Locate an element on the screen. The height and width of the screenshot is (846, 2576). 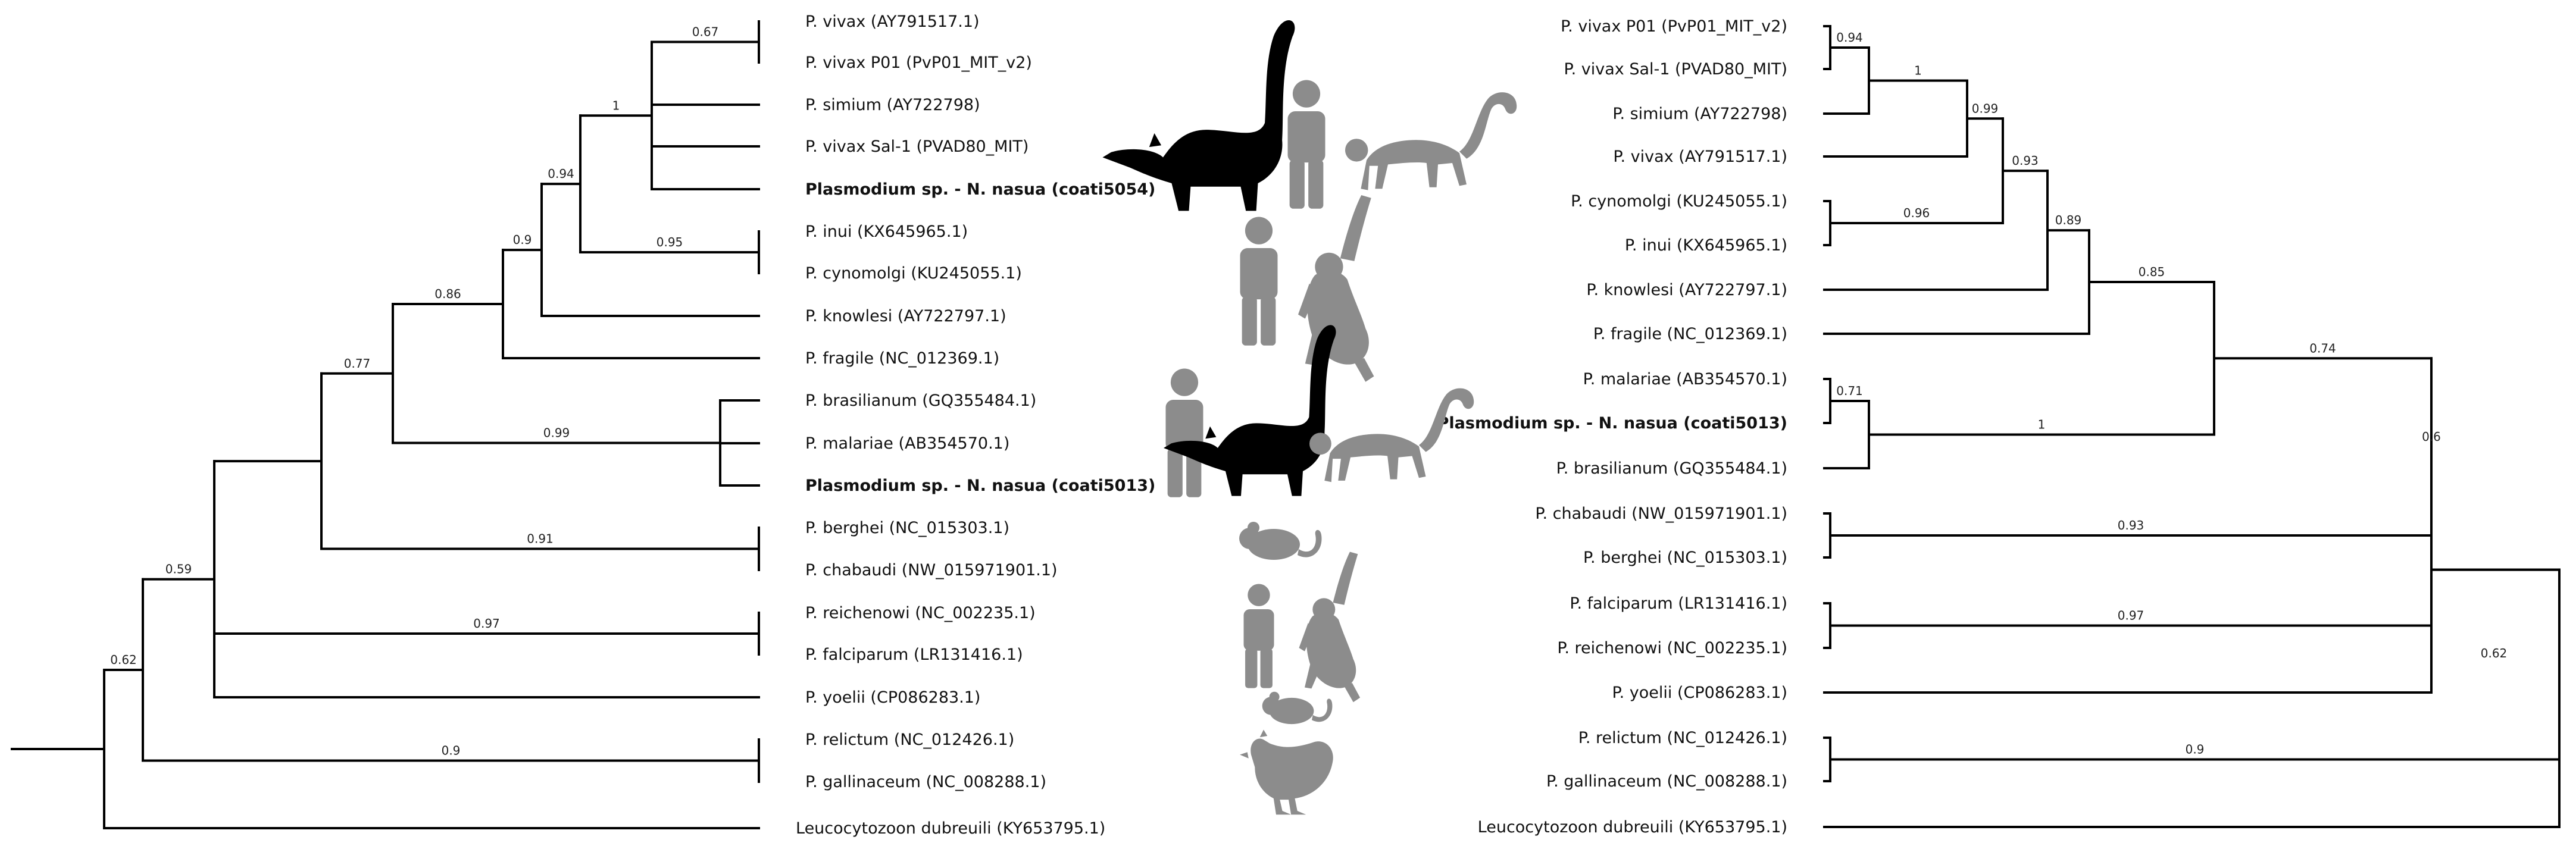
ape-icon is located at coordinates (1330, 627).